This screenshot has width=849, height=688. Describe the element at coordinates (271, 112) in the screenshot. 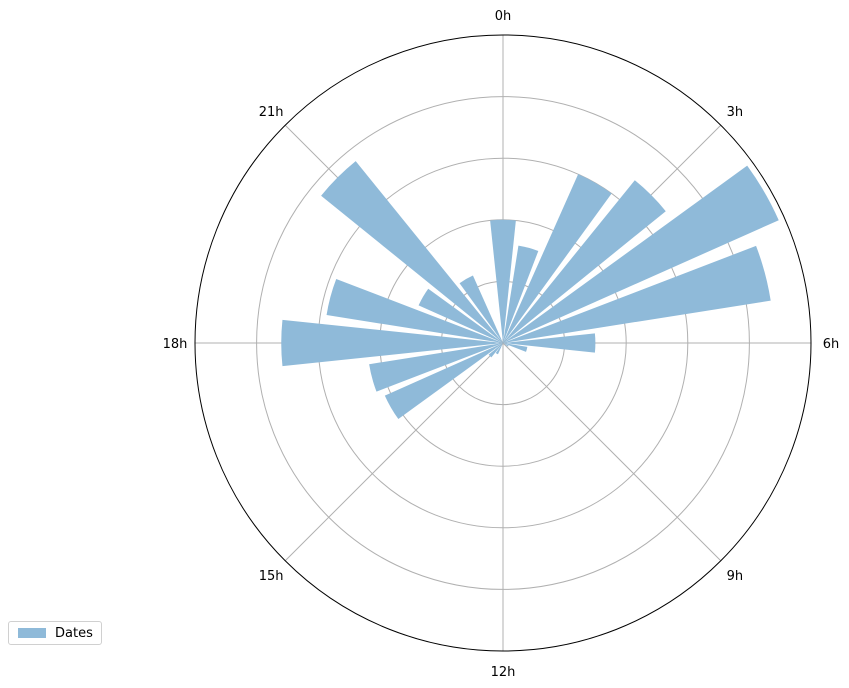

I see `tick-label-21h: 21h` at that location.